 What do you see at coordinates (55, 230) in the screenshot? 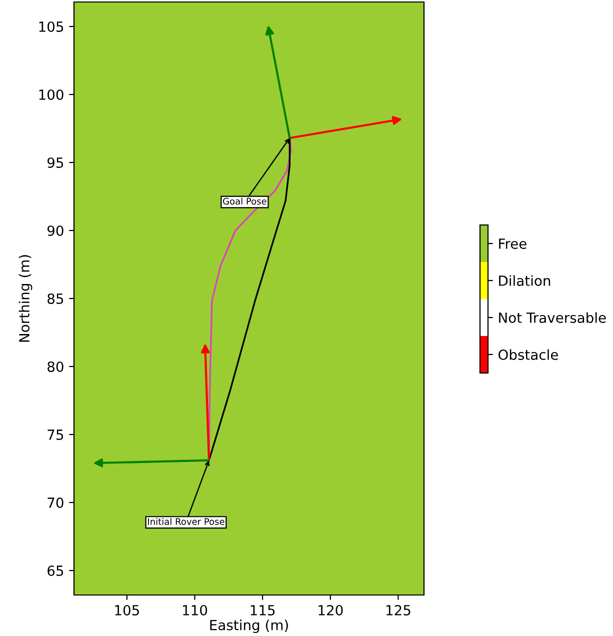
I see `y-tick-label: 90` at bounding box center [55, 230].